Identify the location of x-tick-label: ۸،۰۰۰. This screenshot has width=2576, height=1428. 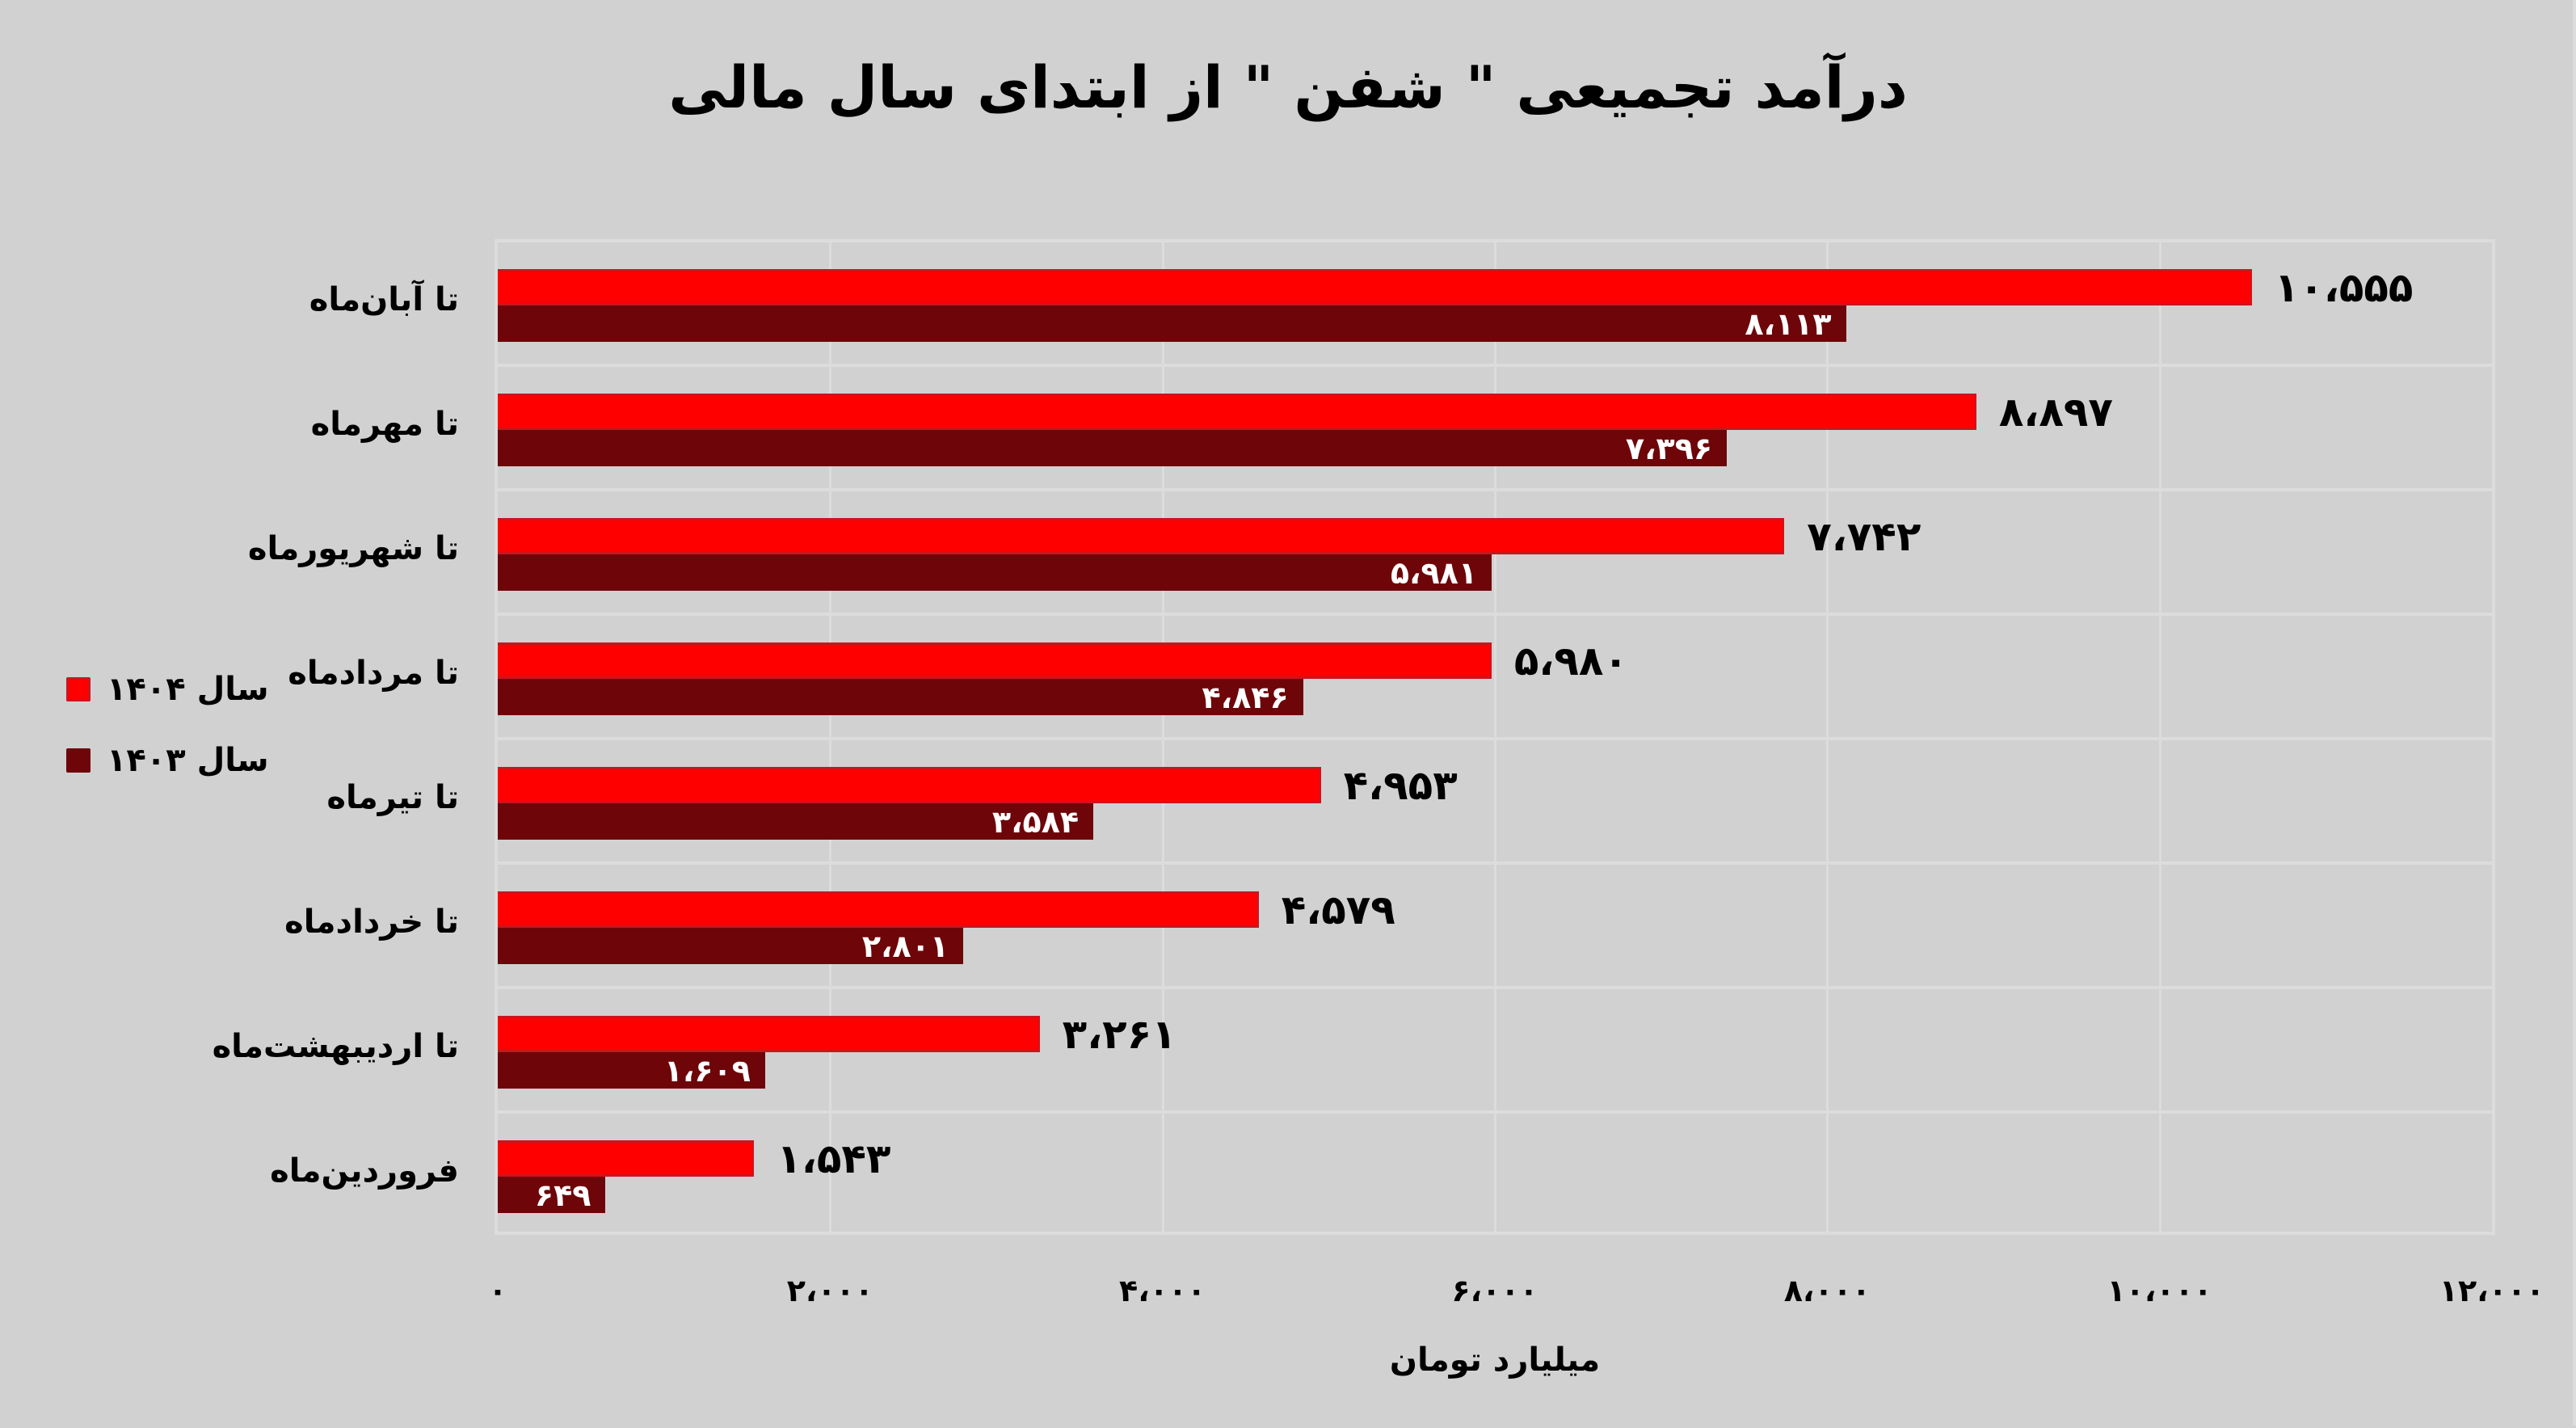
(1827, 1290).